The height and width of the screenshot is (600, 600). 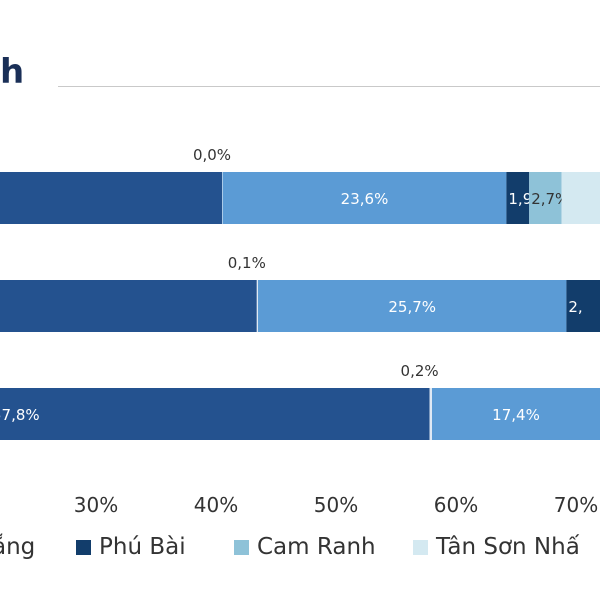 What do you see at coordinates (576, 505) in the screenshot?
I see `x-tick-label-4: 70%` at bounding box center [576, 505].